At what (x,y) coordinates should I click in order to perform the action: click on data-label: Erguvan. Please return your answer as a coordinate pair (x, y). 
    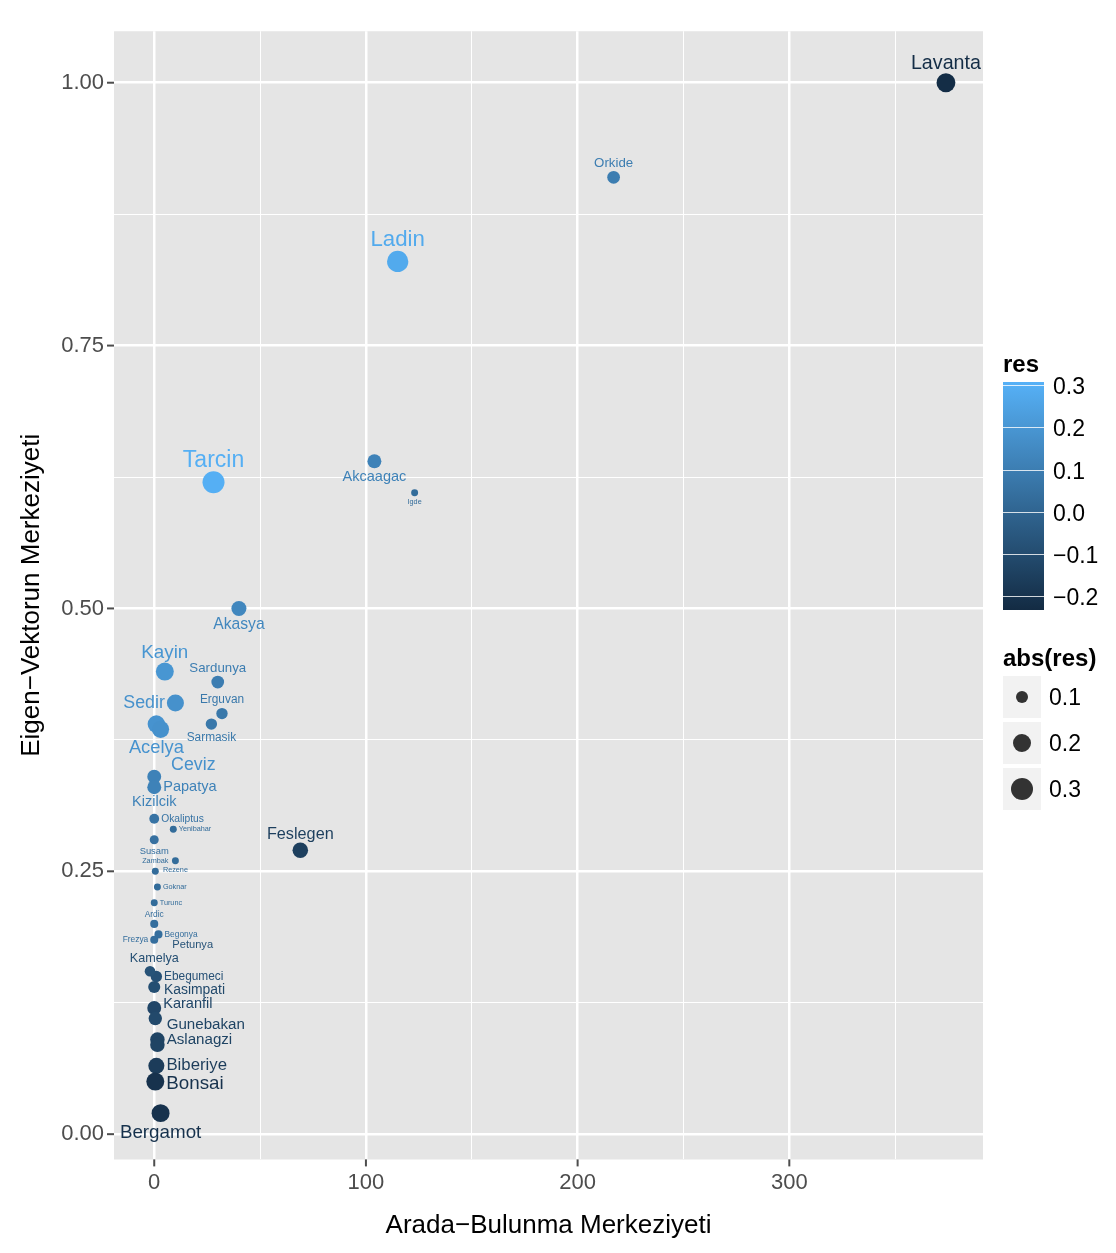
    Looking at the image, I should click on (222, 698).